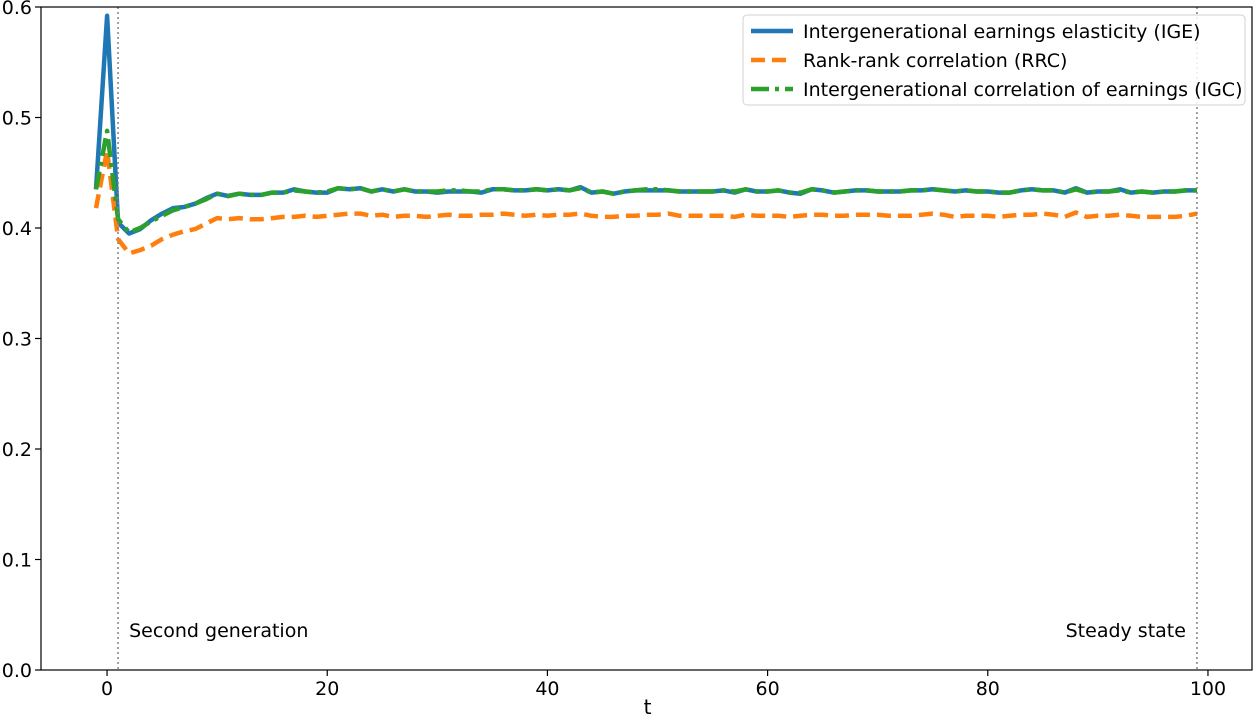 The width and height of the screenshot is (1257, 719). I want to click on y-tick-label: 0.1, so click(17, 561).